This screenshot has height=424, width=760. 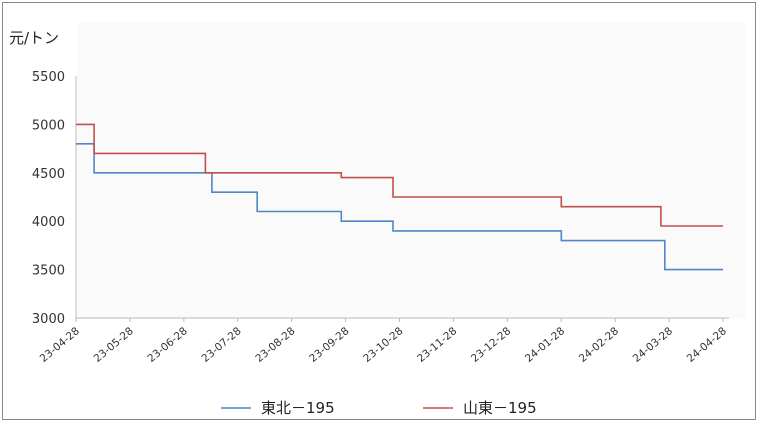 What do you see at coordinates (437, 345) in the screenshot?
I see `x-tick-label: 23-11-28` at bounding box center [437, 345].